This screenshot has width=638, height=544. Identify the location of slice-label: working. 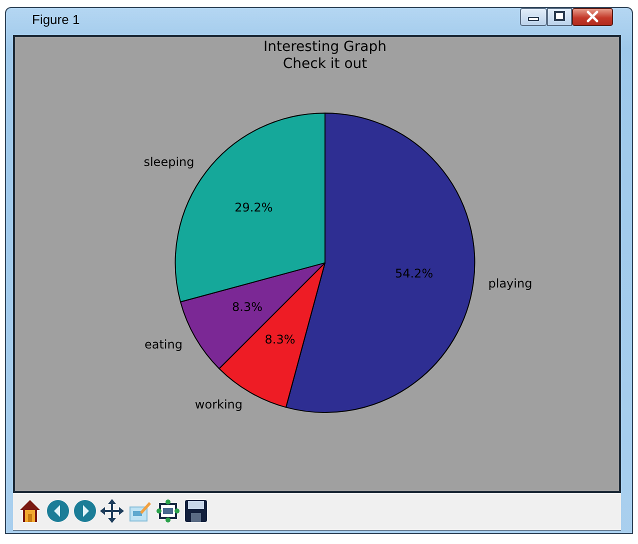
(218, 404).